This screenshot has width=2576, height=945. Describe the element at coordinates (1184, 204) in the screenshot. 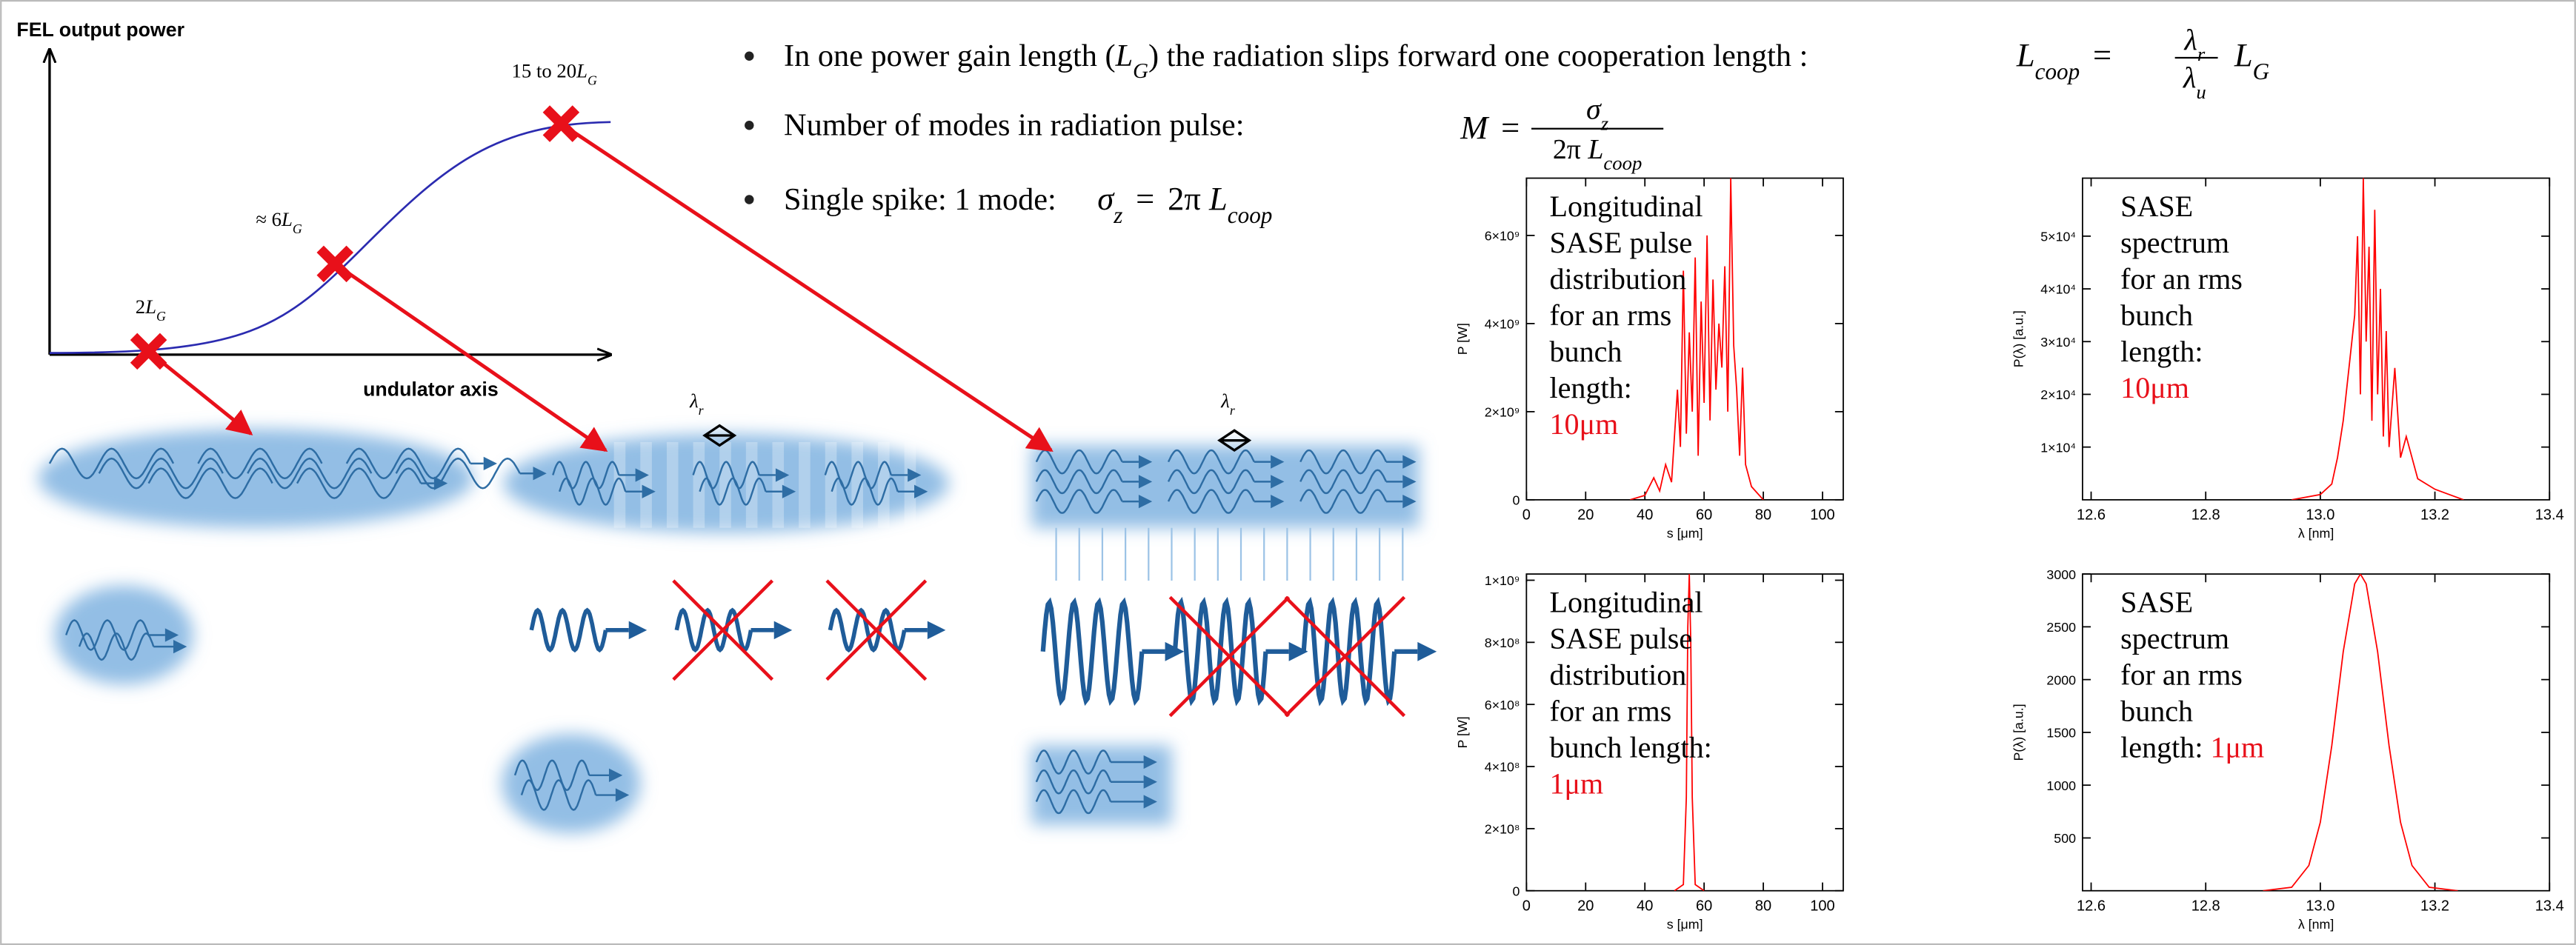

I see `formula: σz = 2π Lcoop` at that location.